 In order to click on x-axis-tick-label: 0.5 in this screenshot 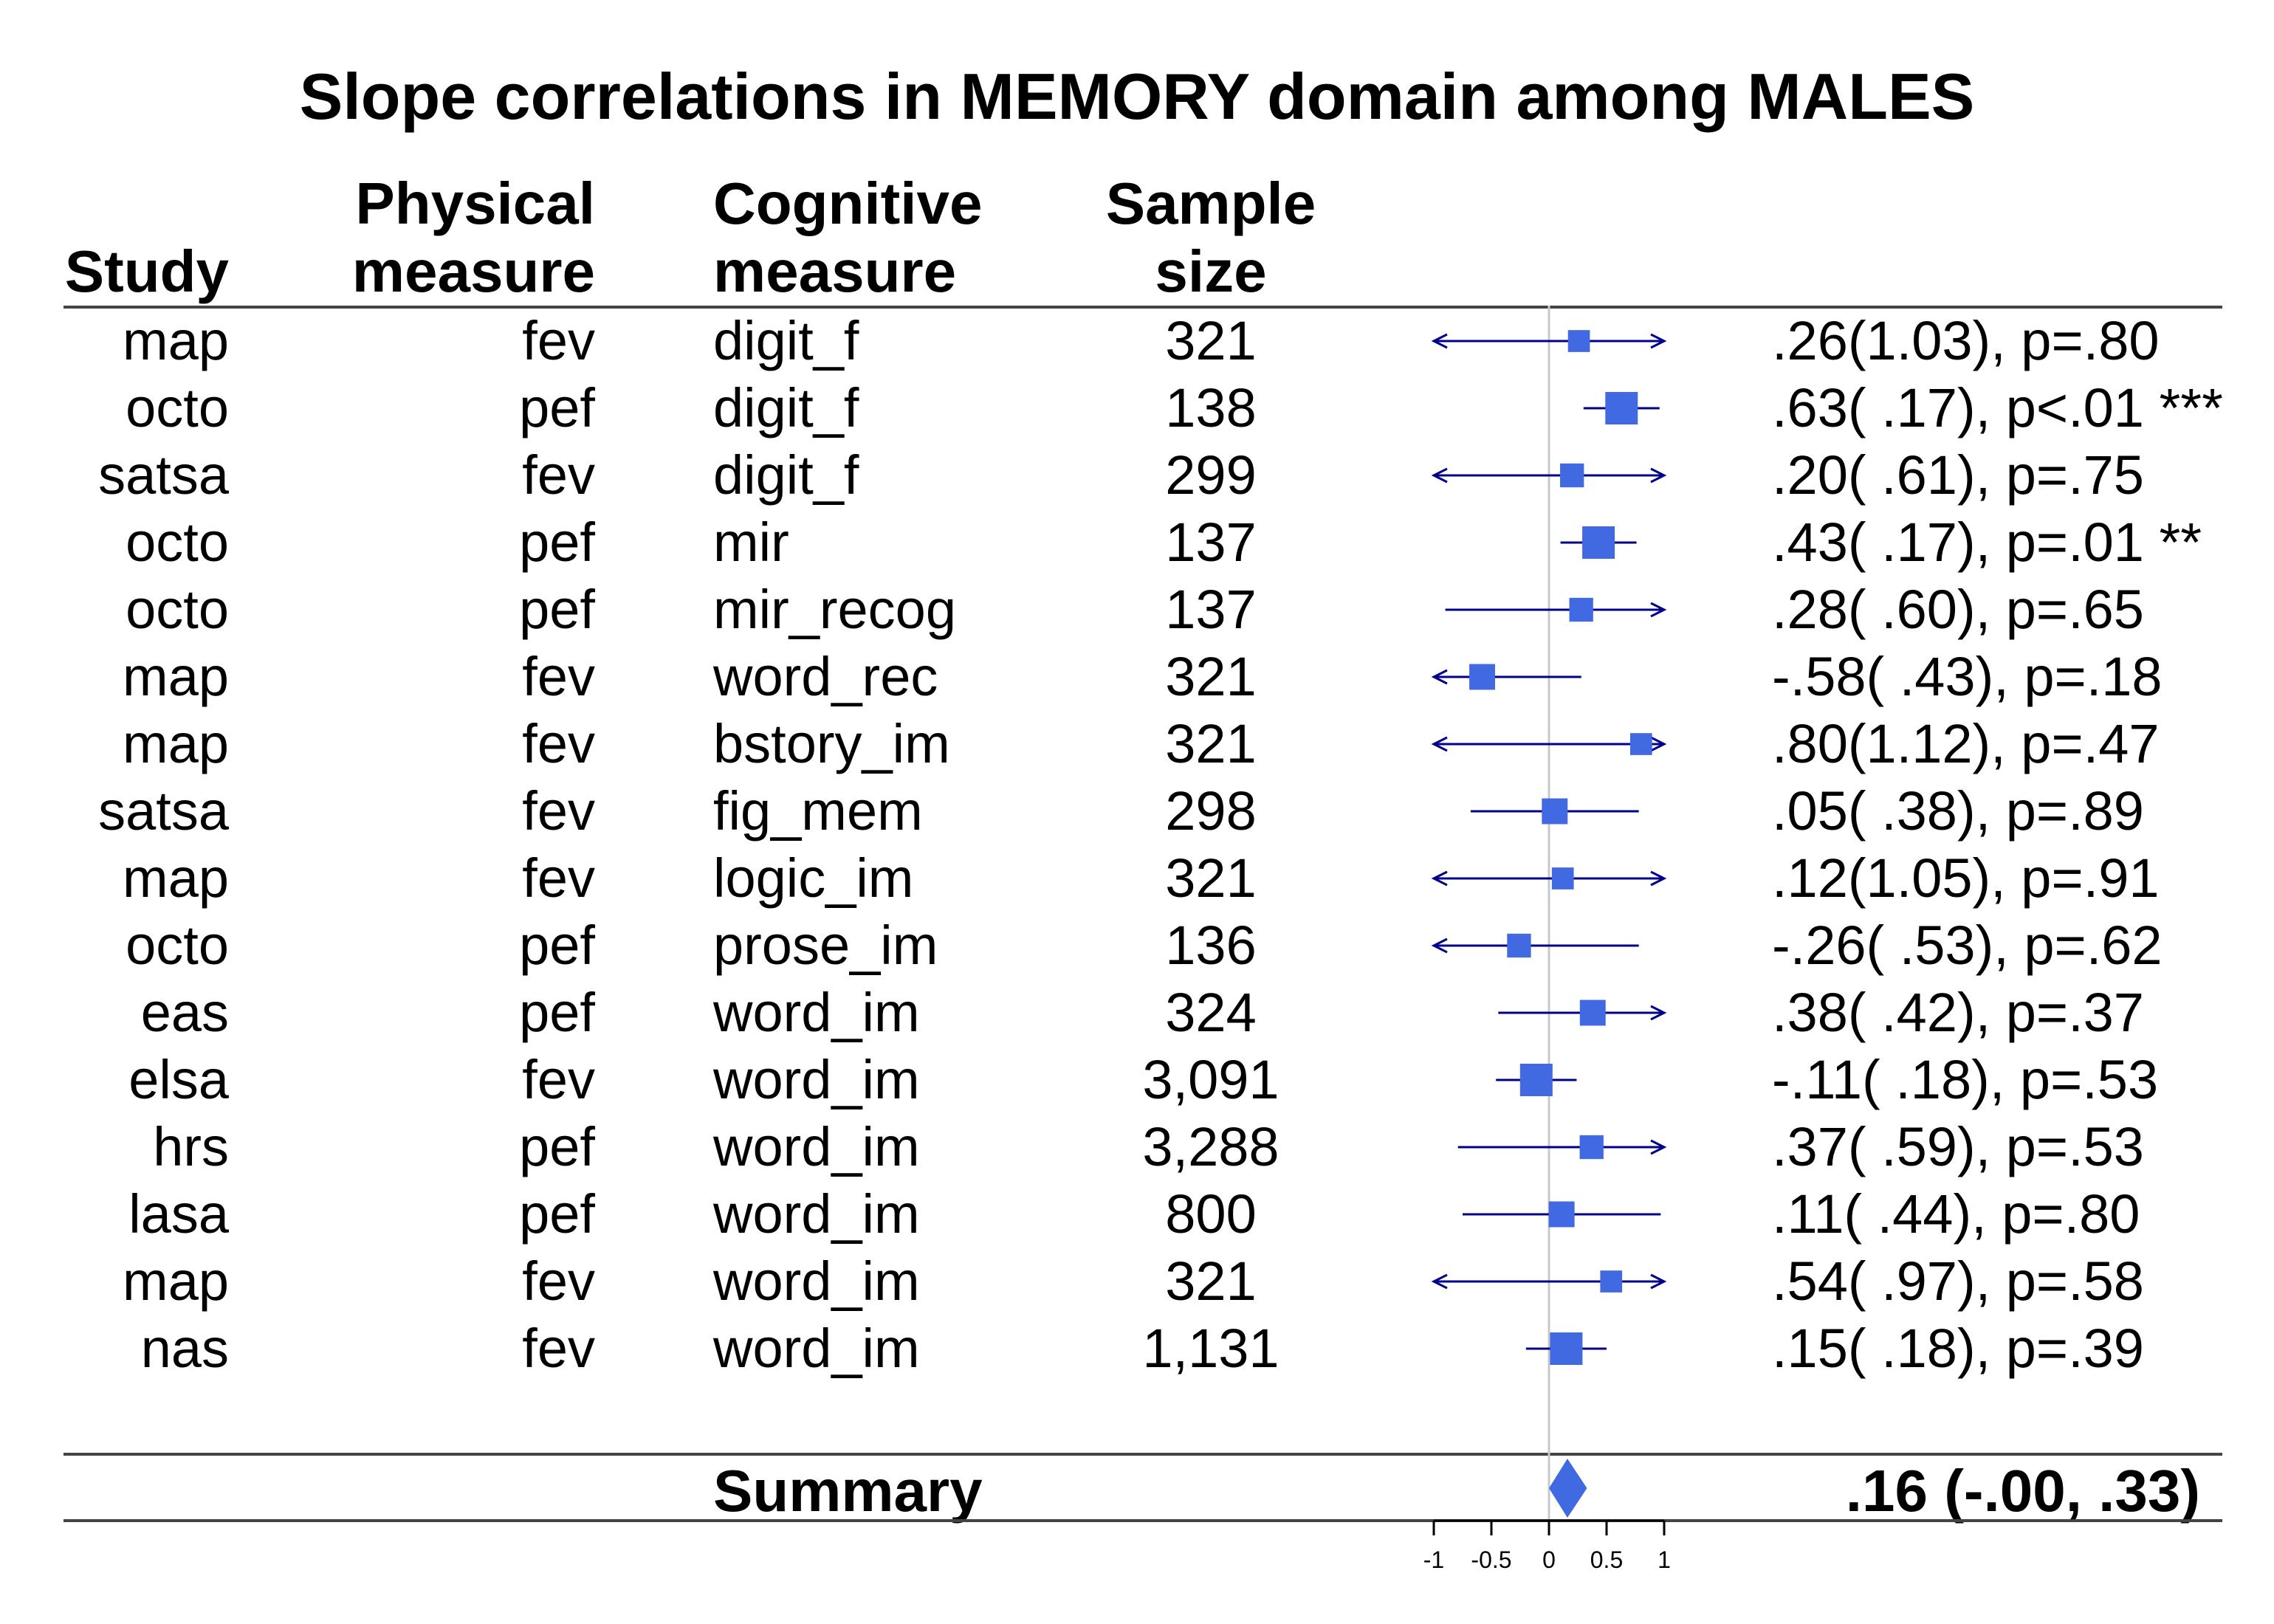, I will do `click(1607, 1559)`.